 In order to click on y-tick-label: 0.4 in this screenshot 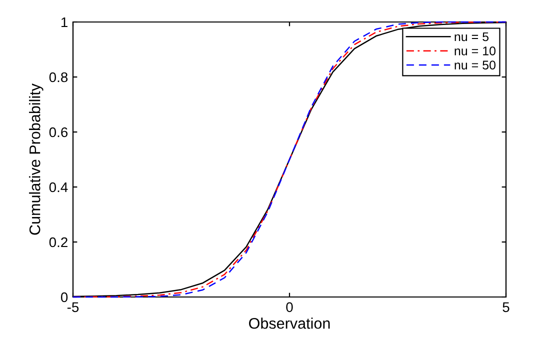, I will do `click(58, 187)`.